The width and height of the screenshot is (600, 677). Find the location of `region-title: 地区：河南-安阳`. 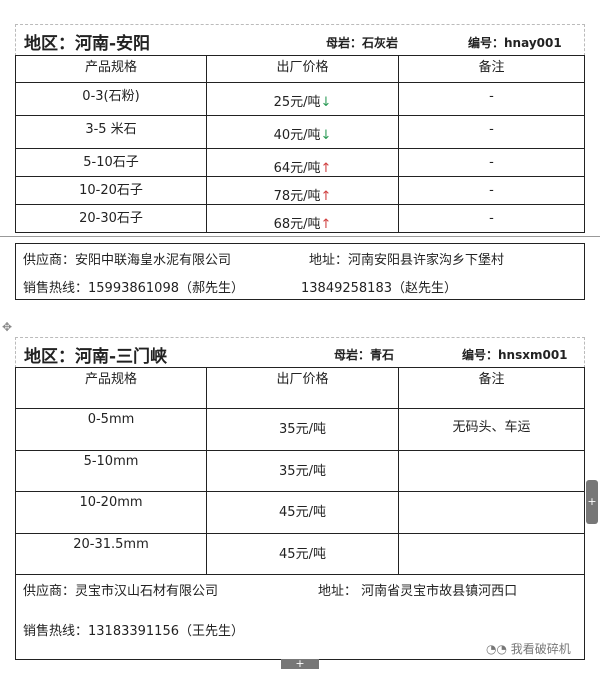

region-title: 地区：河南-安阳 is located at coordinates (87, 44).